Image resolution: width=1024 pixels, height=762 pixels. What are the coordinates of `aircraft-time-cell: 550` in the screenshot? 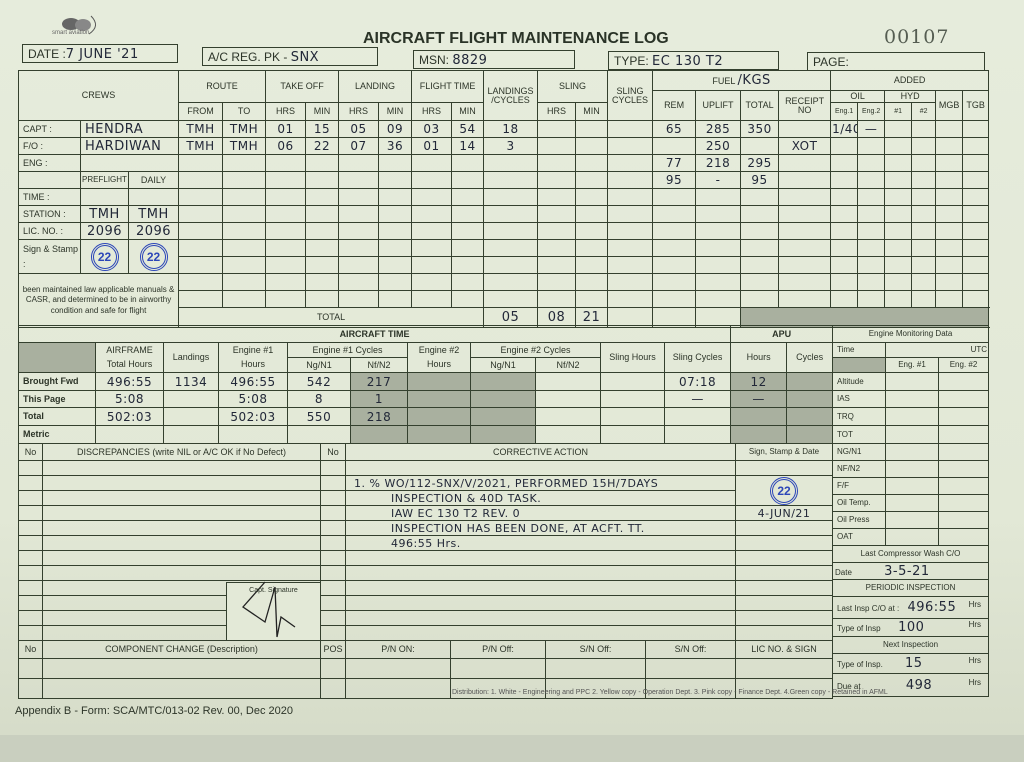 It's located at (319, 416).